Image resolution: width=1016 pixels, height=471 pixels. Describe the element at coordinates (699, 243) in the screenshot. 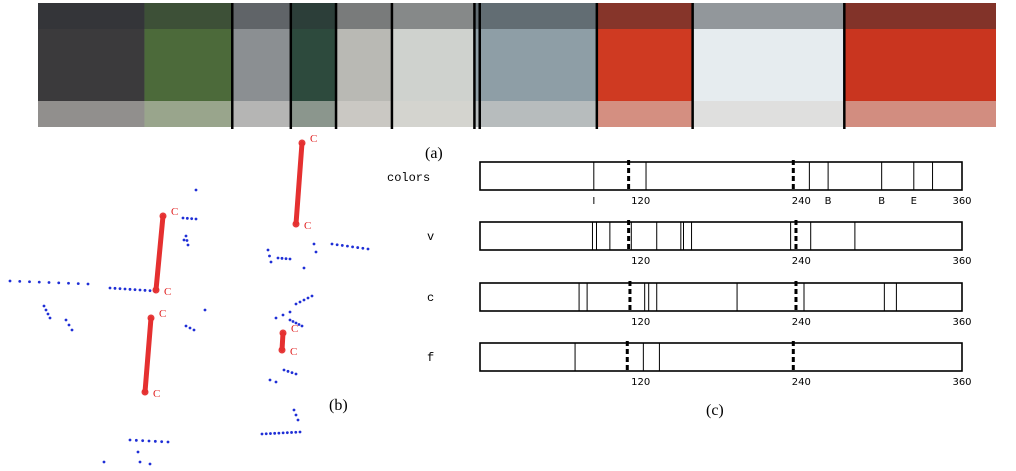

I see `bar-row-v: v 120 240 360` at that location.